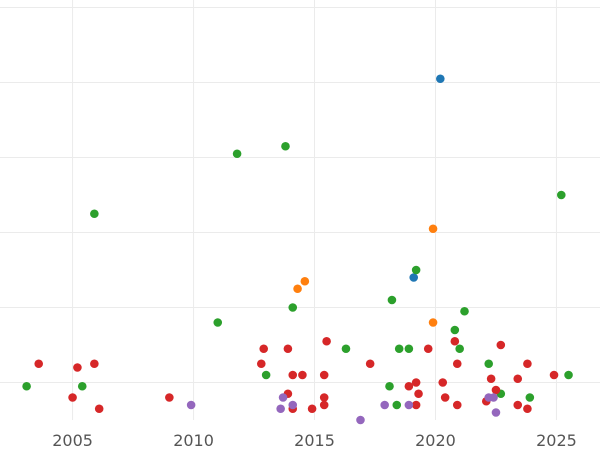 The height and width of the screenshot is (450, 600). I want to click on x-tick-label: 2015, so click(314, 440).